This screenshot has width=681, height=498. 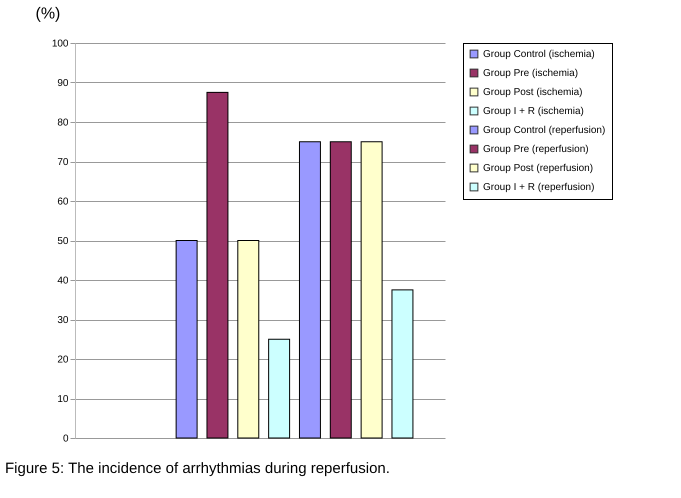 I want to click on legend-label: Group Control (ischemia), so click(x=539, y=54).